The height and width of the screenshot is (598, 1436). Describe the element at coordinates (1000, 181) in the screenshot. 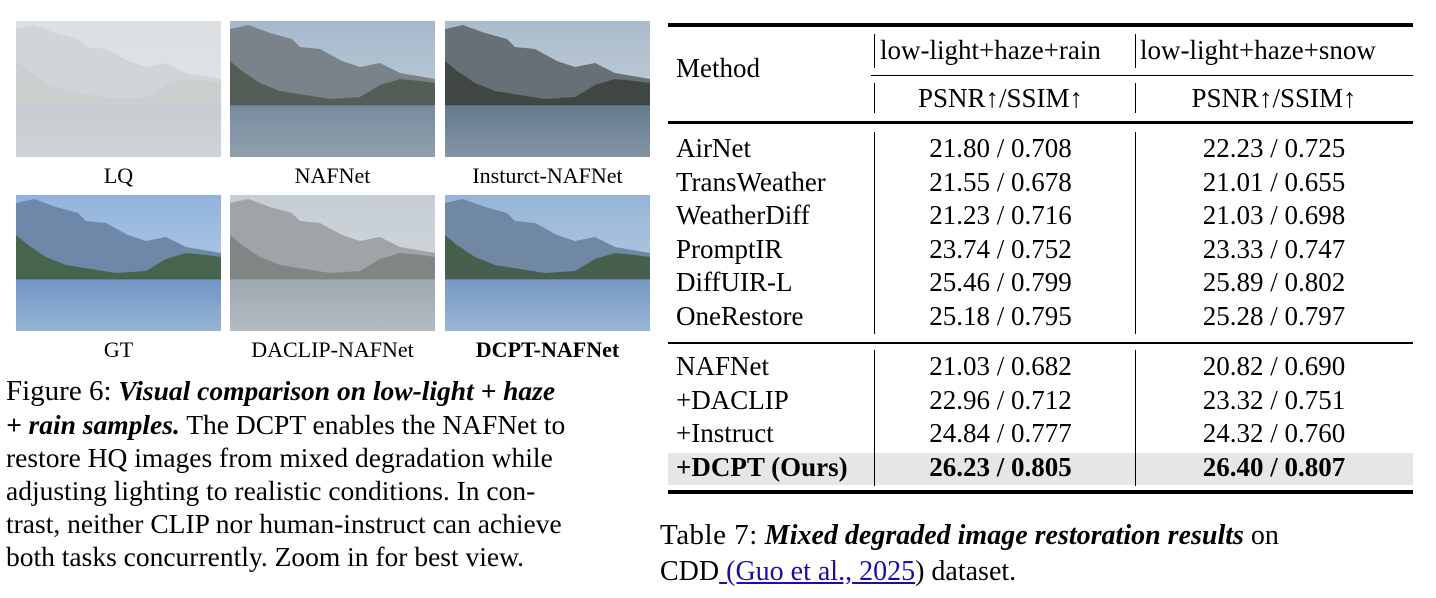

I see `rain-psnr-ssim: 21.55 / 0.678` at that location.